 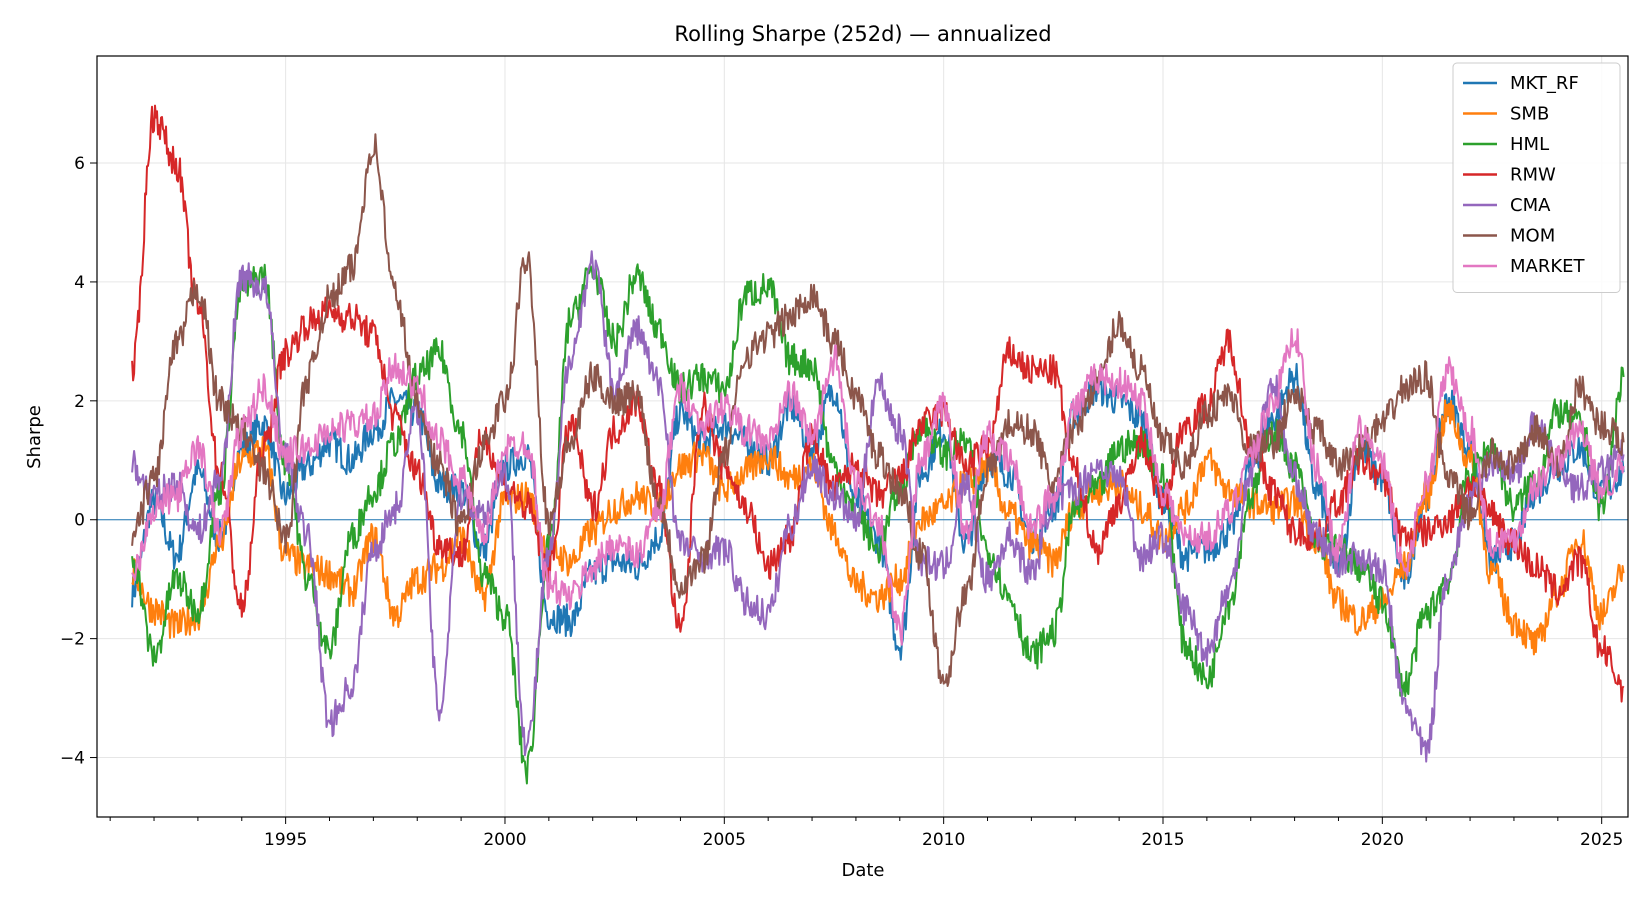 I want to click on legend-label-hml: HML, so click(x=1529, y=144).